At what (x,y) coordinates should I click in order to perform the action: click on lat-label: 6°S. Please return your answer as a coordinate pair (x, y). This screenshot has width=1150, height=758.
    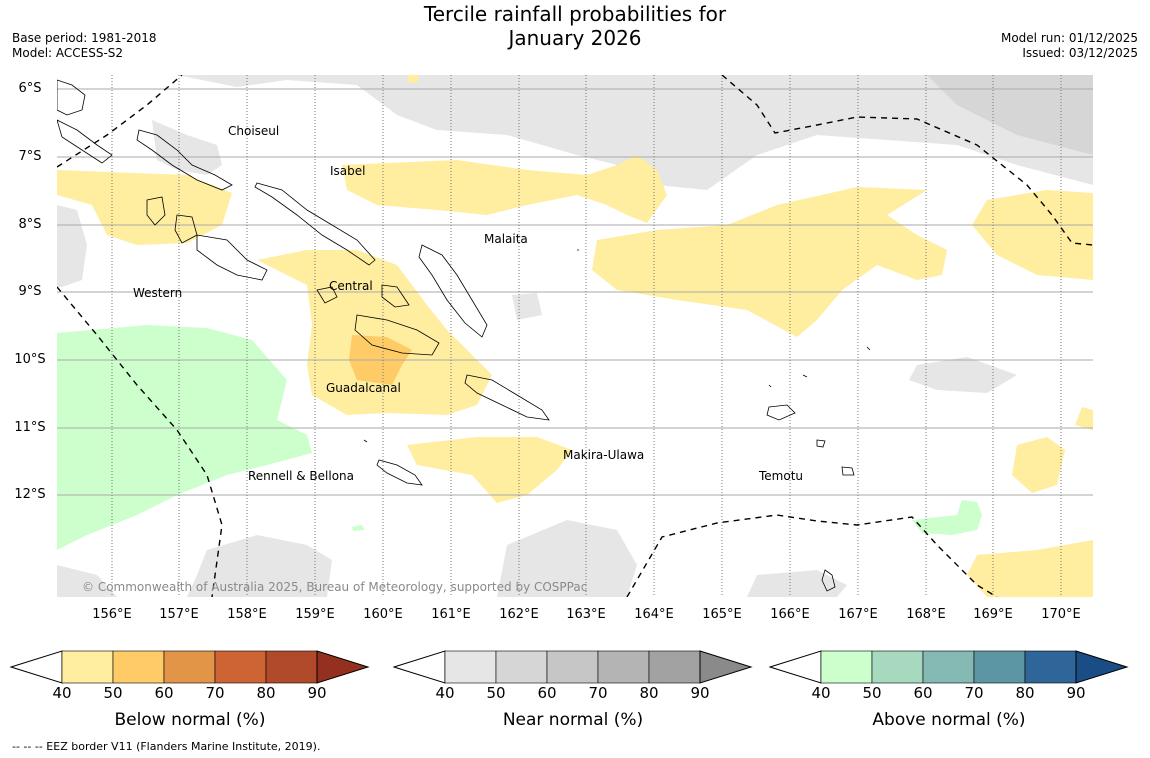
    Looking at the image, I should click on (30, 88).